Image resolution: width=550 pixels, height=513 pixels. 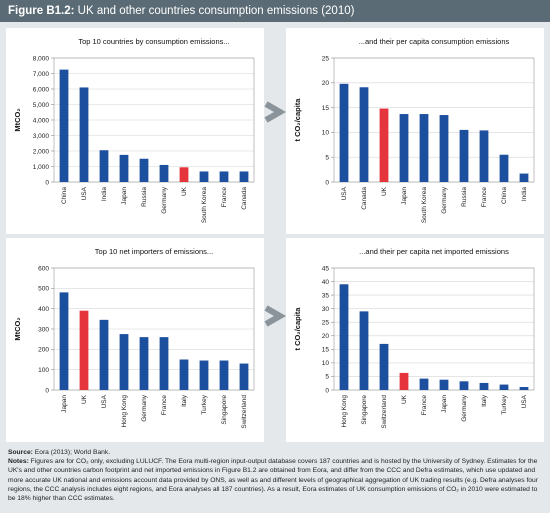 I want to click on y-tick-label: 400, so click(x=43, y=309).